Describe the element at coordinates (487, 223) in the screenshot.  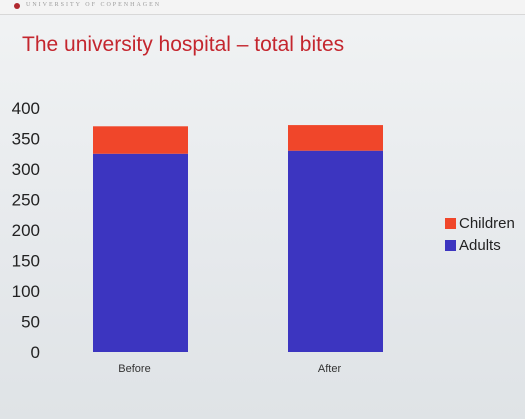
I see `legend-label-children: Children` at that location.